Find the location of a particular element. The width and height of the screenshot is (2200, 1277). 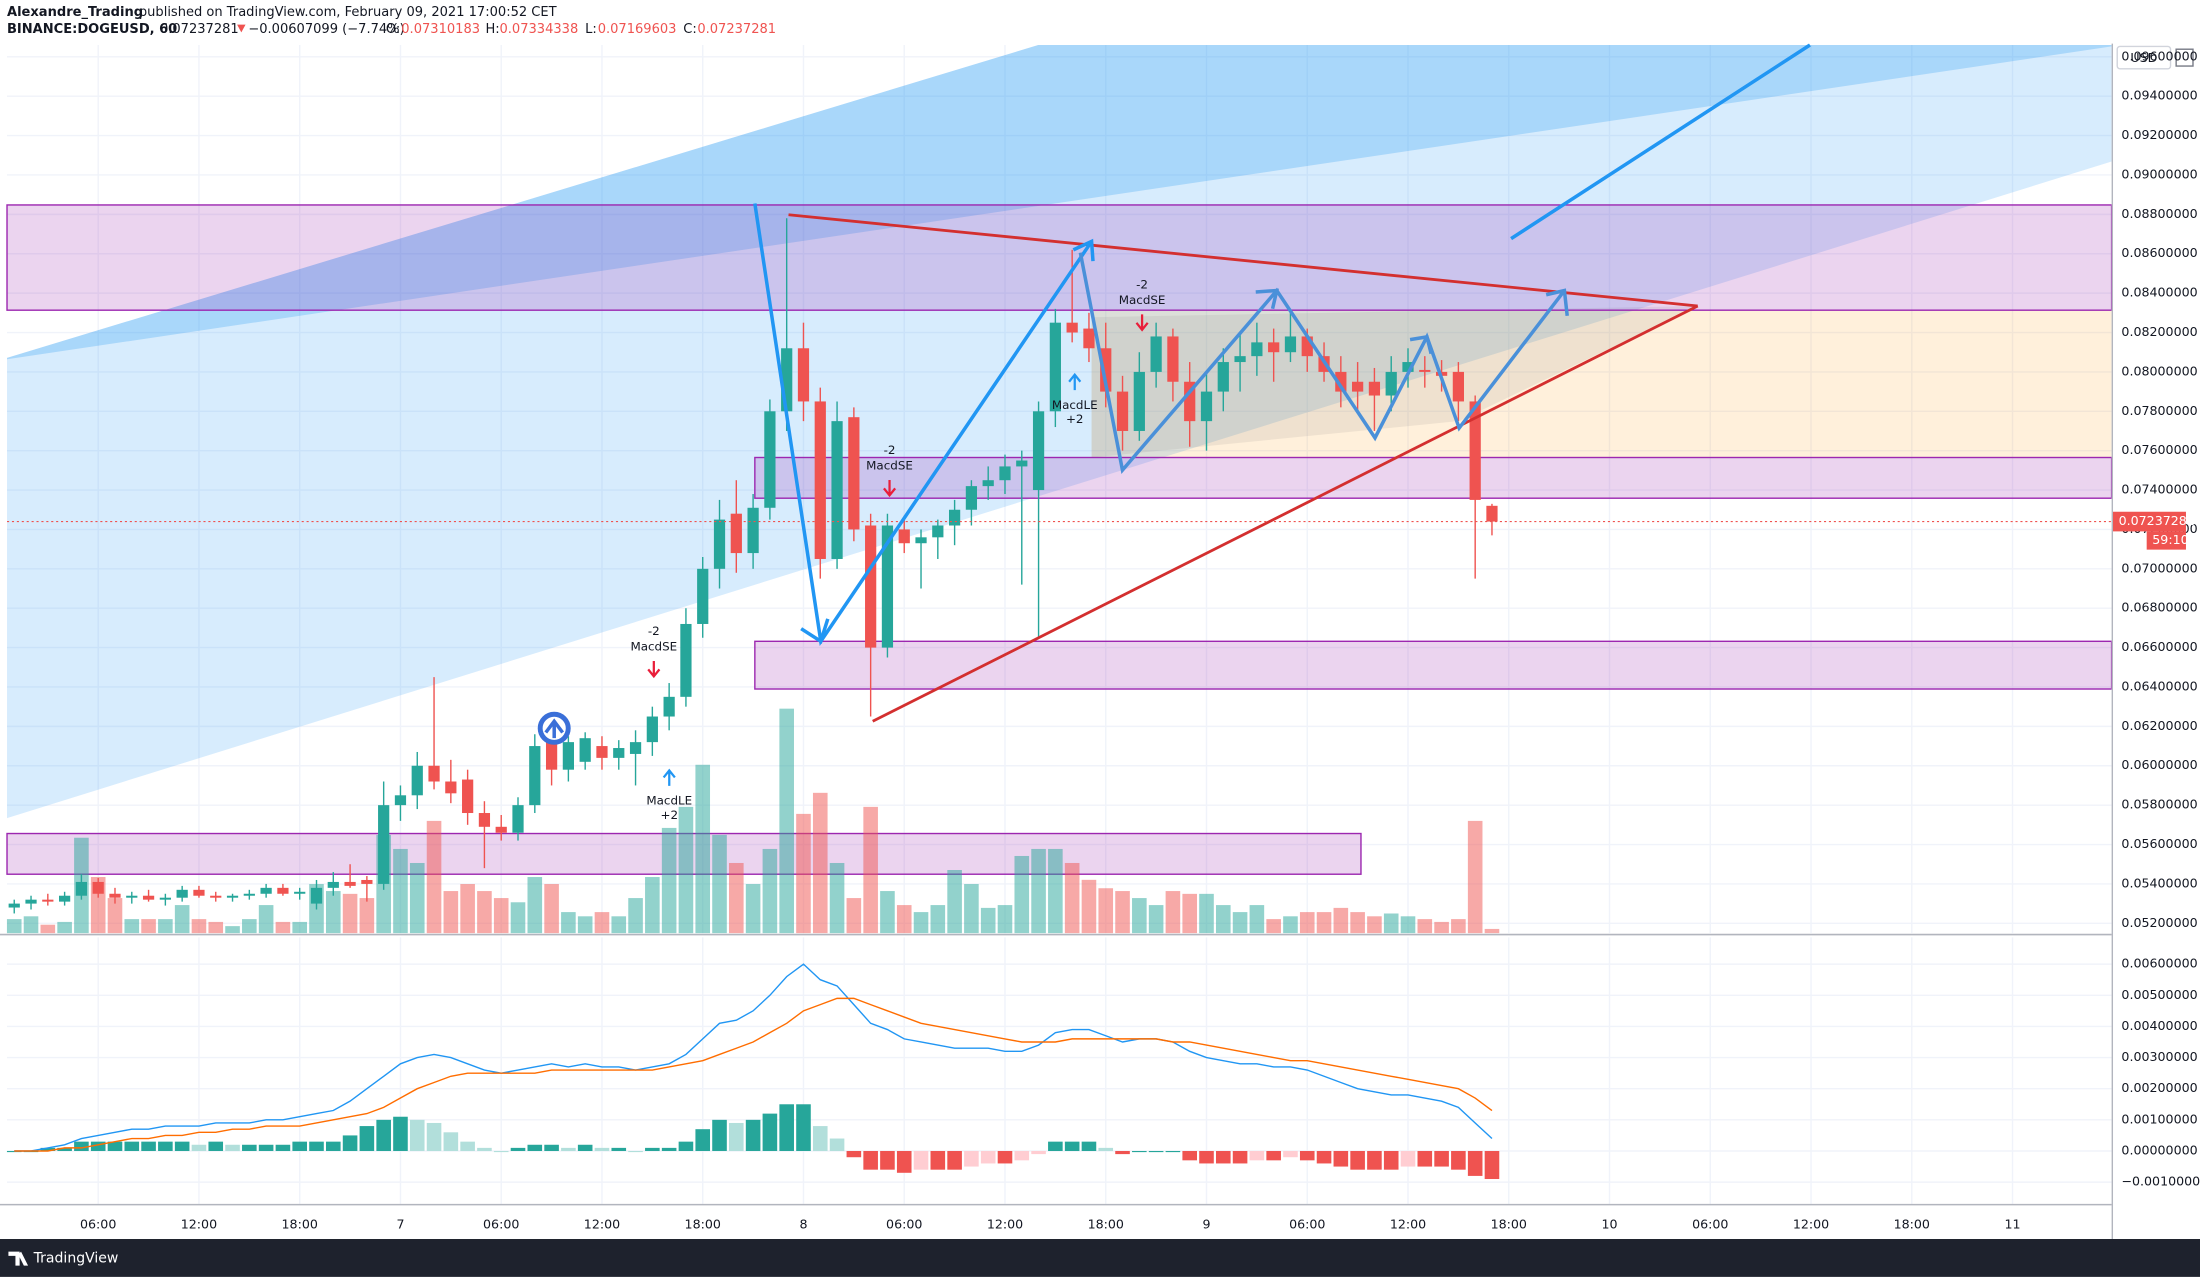

last-price-label: 0.07237281 is located at coordinates (2157, 520).